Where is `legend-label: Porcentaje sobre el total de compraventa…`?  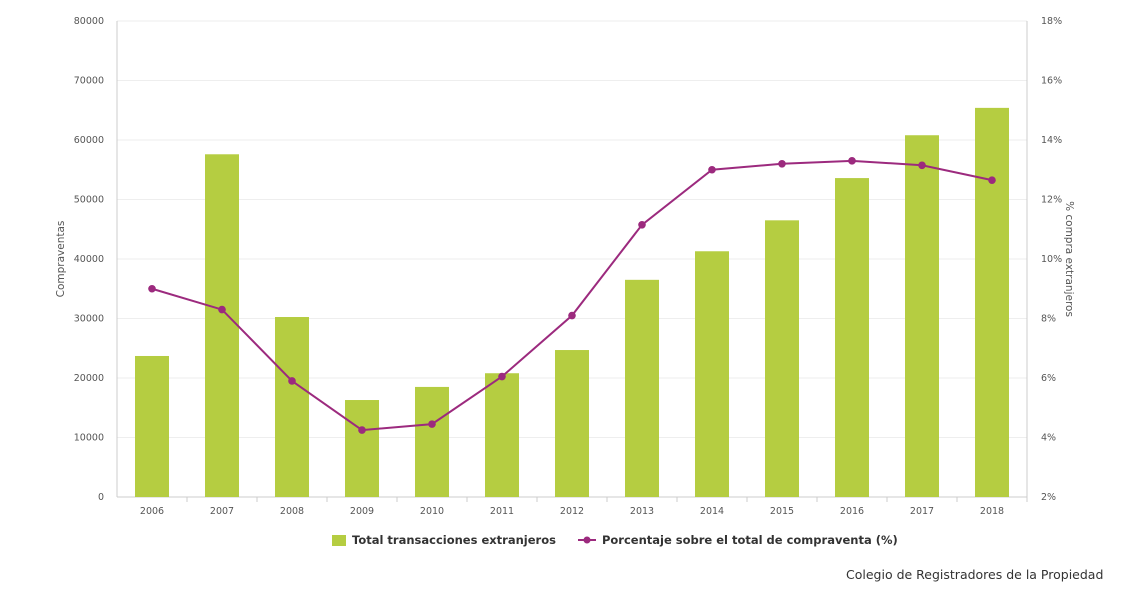 legend-label: Porcentaje sobre el total de compraventa… is located at coordinates (749, 540).